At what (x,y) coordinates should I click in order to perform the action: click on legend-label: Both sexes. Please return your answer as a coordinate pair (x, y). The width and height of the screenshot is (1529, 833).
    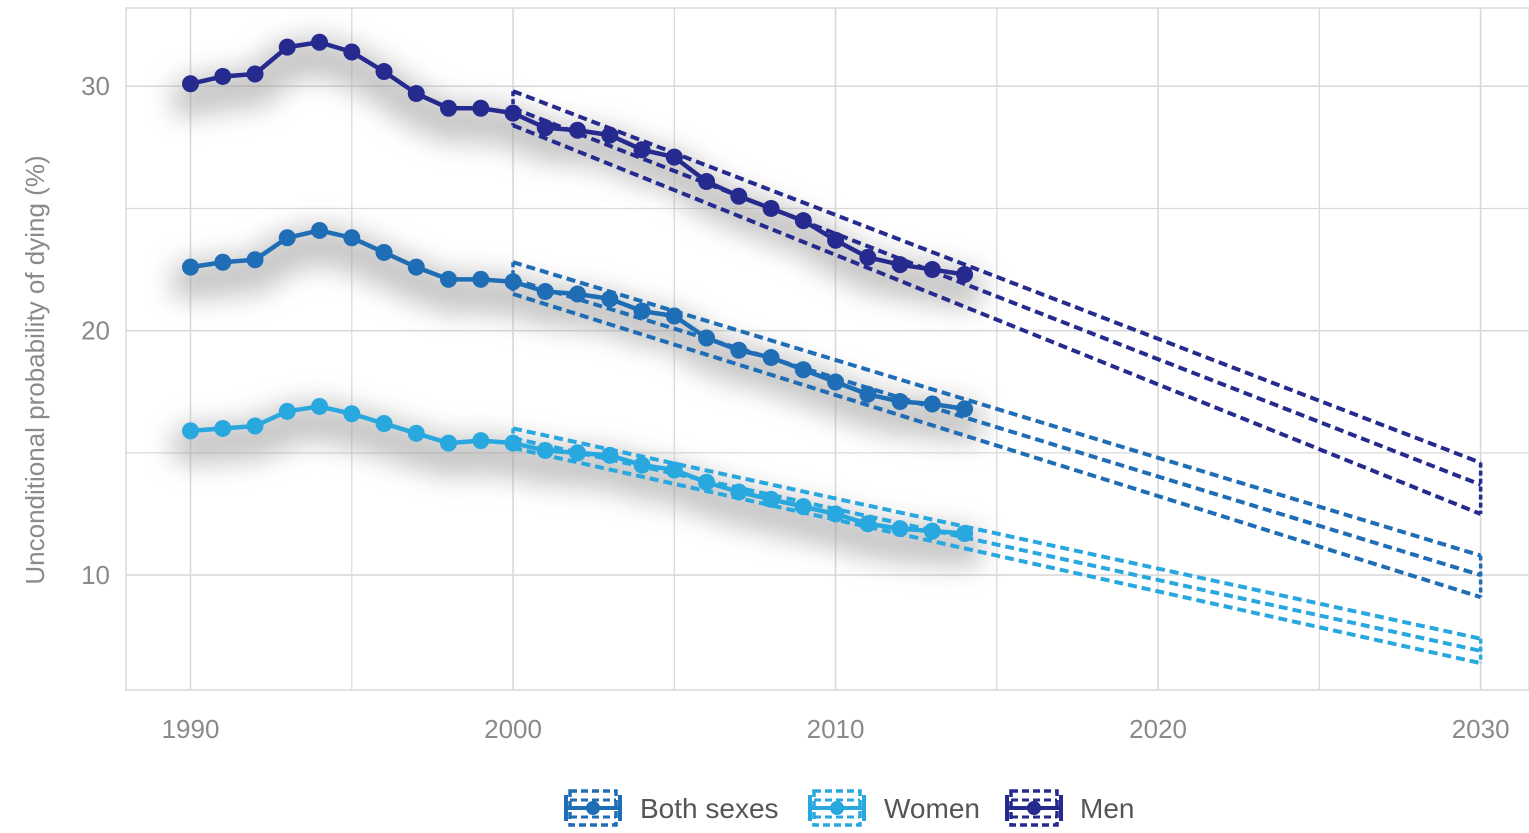
    Looking at the image, I should click on (709, 808).